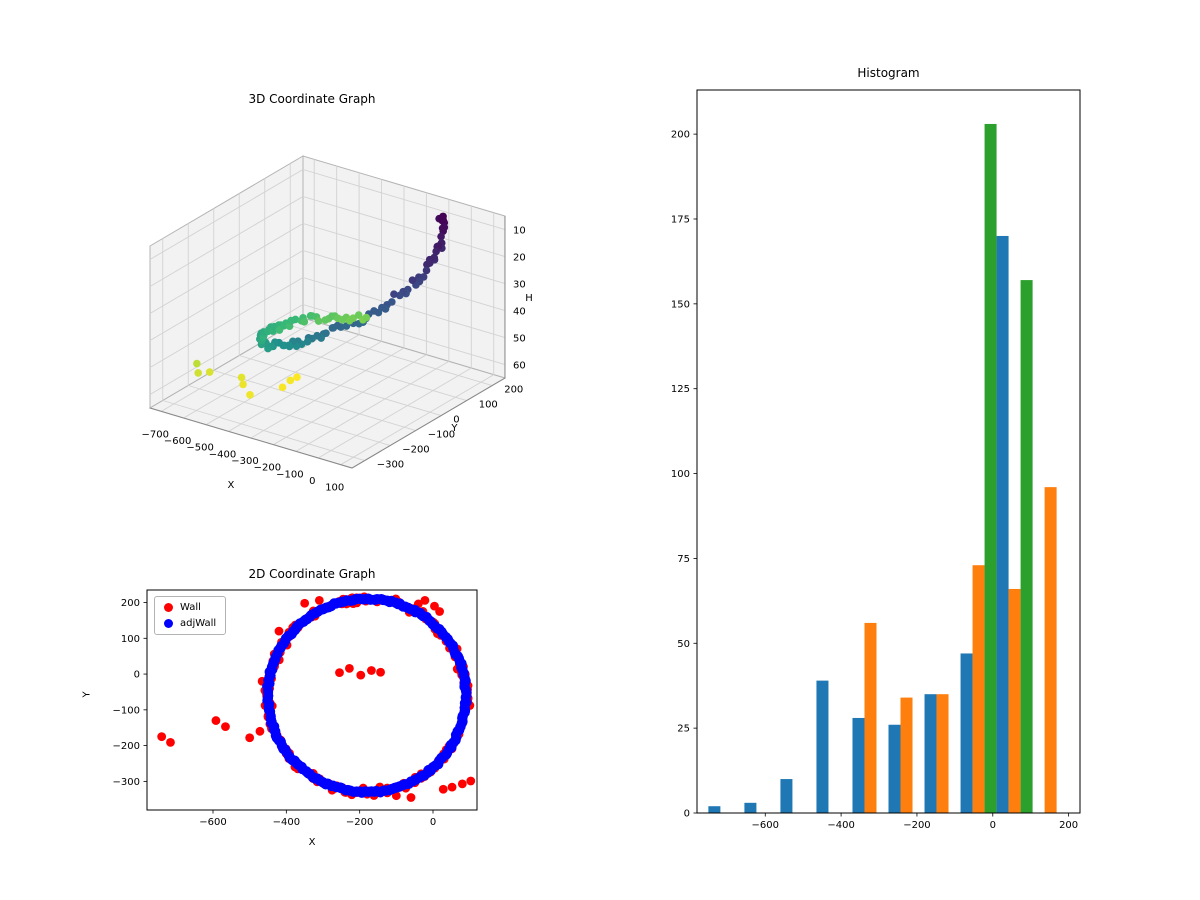 This screenshot has width=1200, height=900. I want to click on legend-label-adjwall: adjWall, so click(198, 623).